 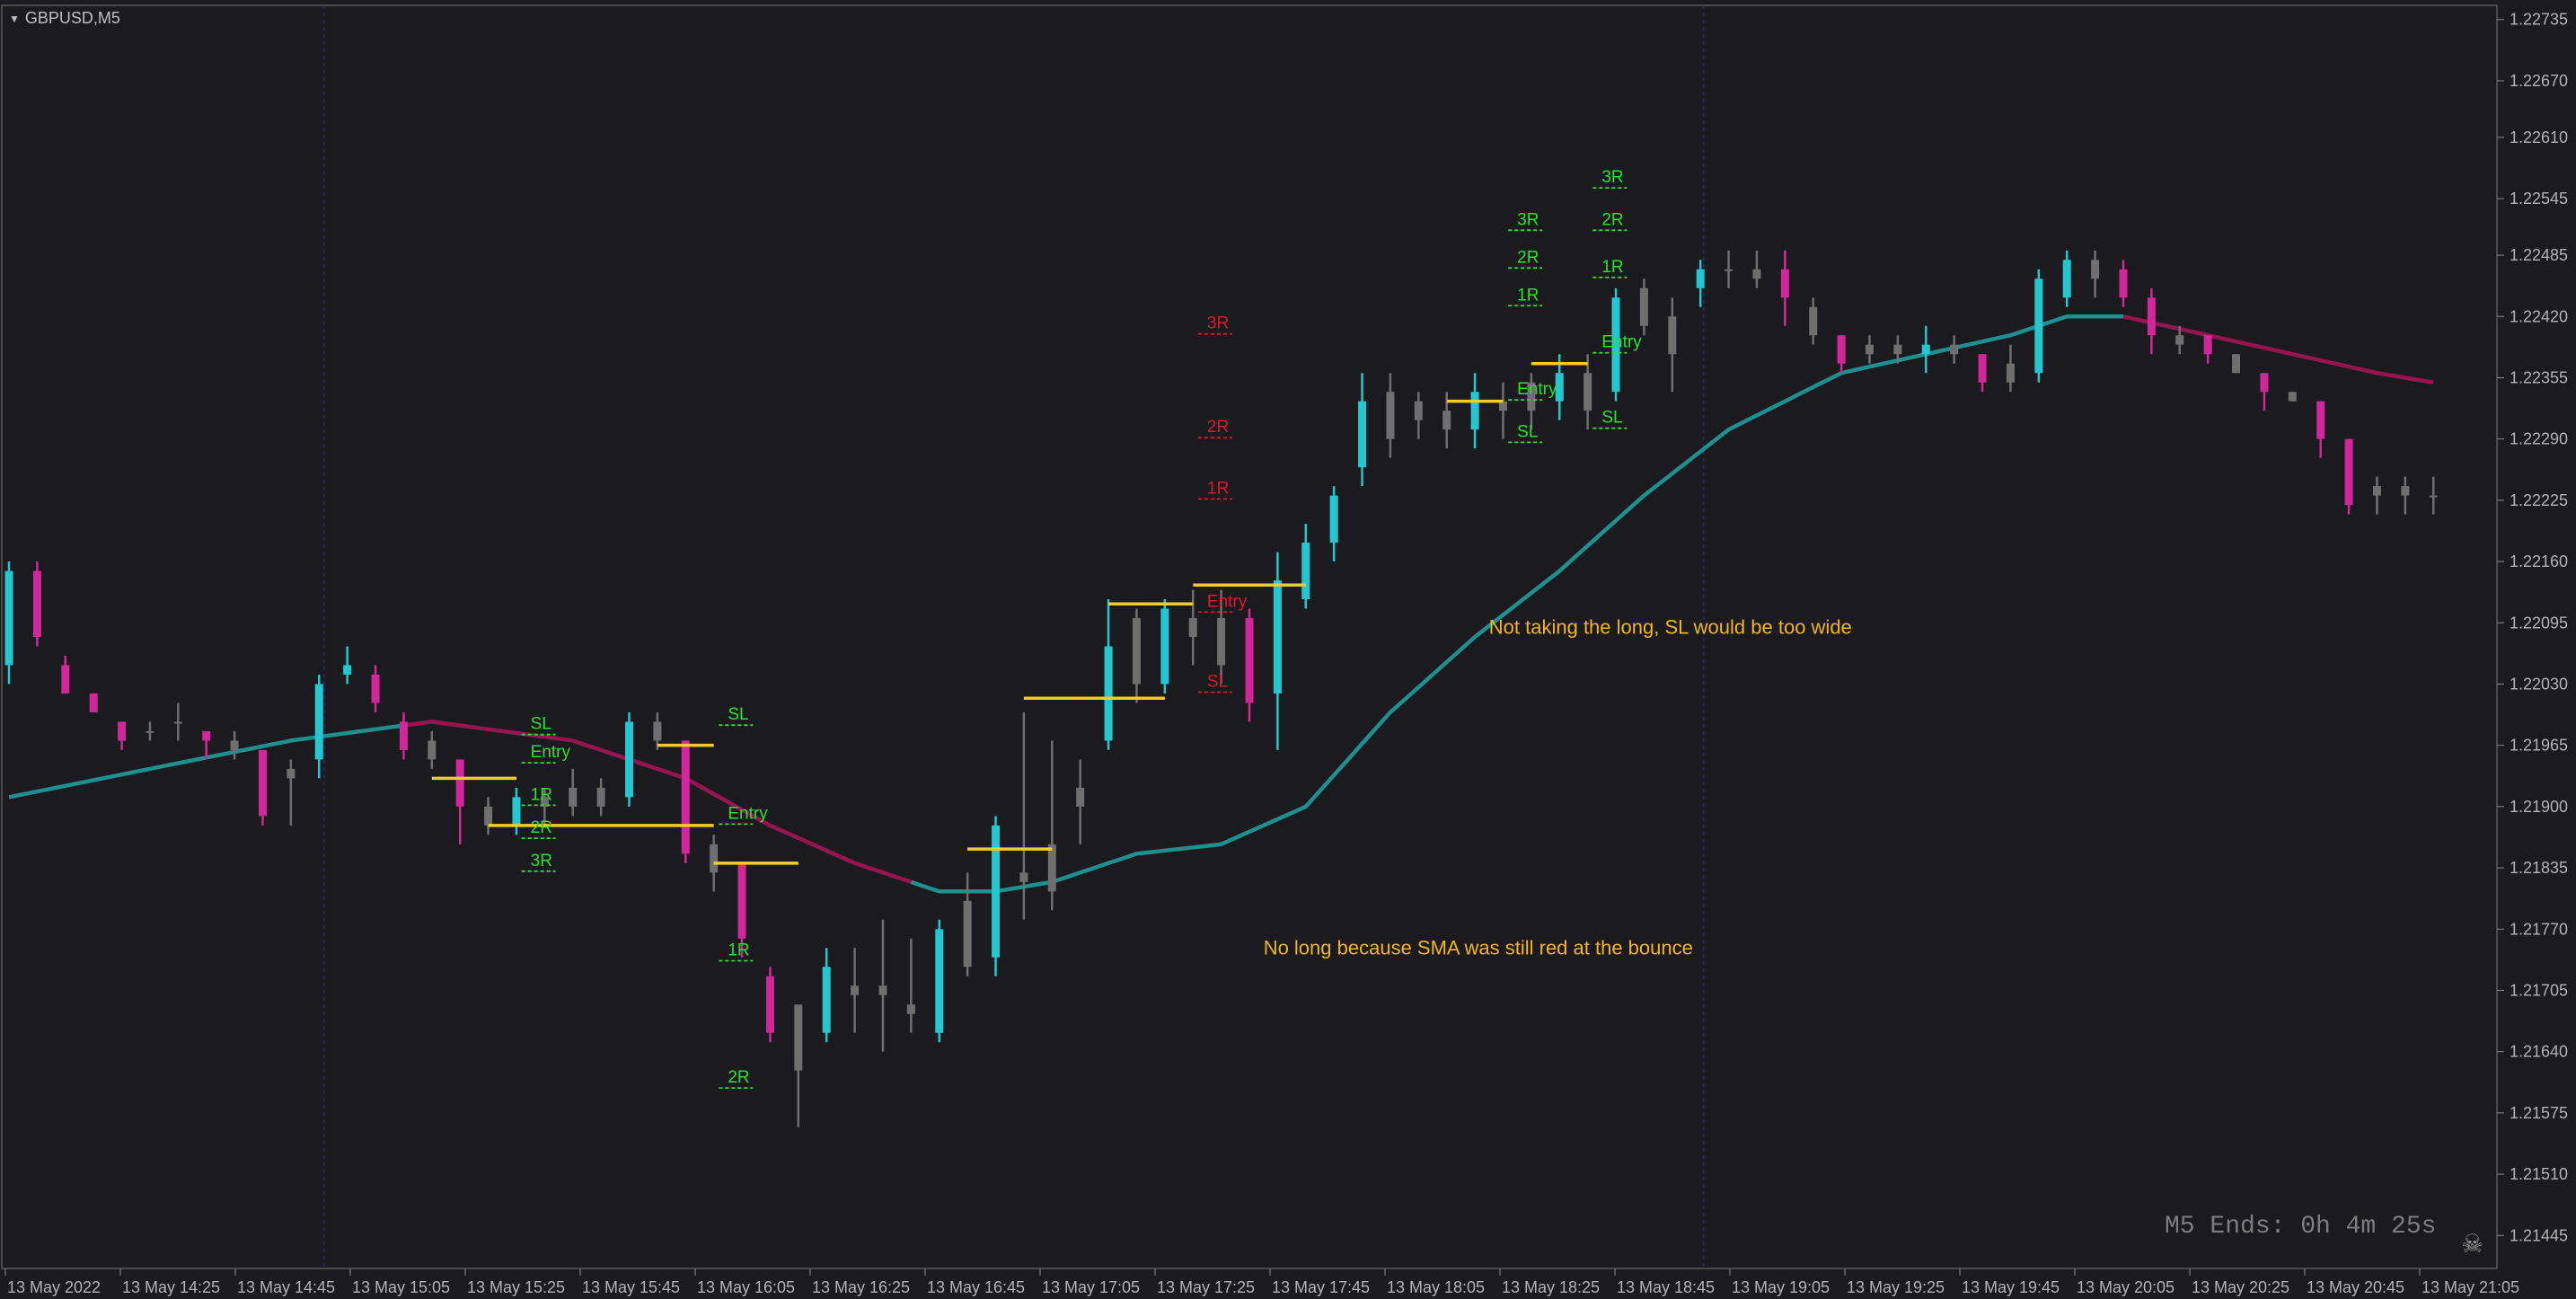 What do you see at coordinates (2472, 1244) in the screenshot?
I see `skull-icon: ☠` at bounding box center [2472, 1244].